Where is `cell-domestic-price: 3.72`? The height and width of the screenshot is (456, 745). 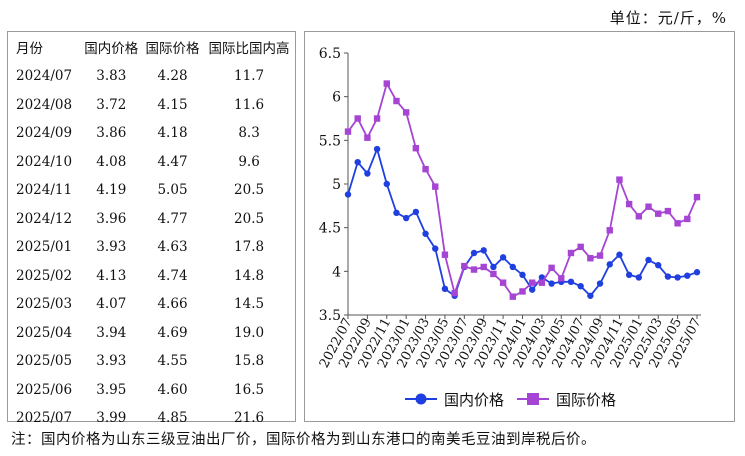
cell-domestic-price: 3.72 is located at coordinates (111, 104).